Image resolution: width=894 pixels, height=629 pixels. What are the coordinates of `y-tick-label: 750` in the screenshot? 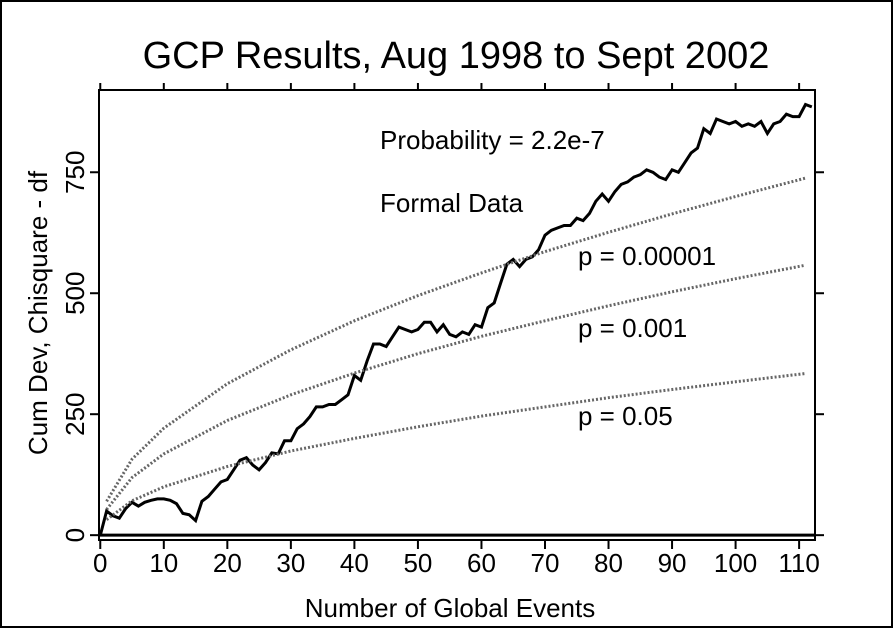 It's located at (75, 172).